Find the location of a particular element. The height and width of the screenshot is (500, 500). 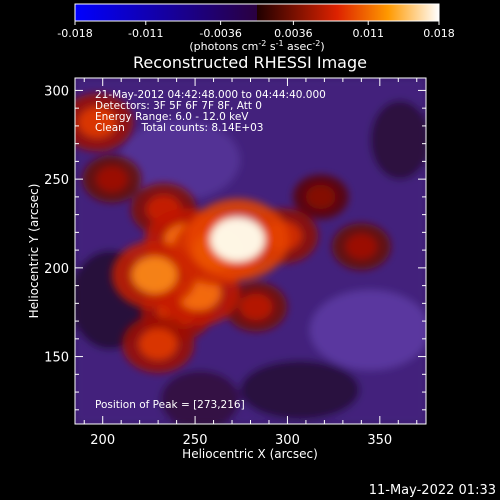

info-detectors: Detectors: 3F 5F 6F 7F 8F, Att 0 is located at coordinates (178, 106).